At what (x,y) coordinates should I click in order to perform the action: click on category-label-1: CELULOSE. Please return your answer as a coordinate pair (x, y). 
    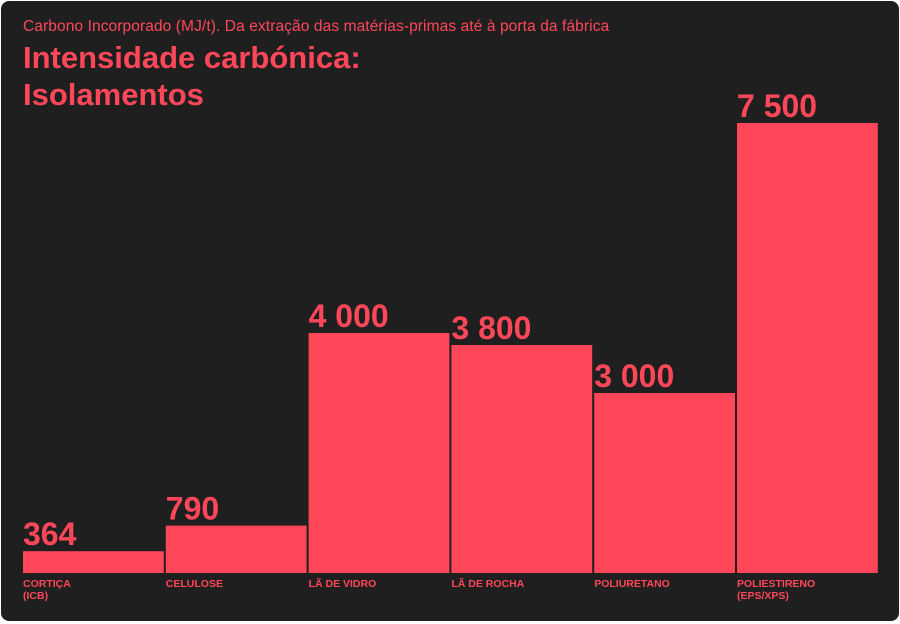
    Looking at the image, I should click on (194, 584).